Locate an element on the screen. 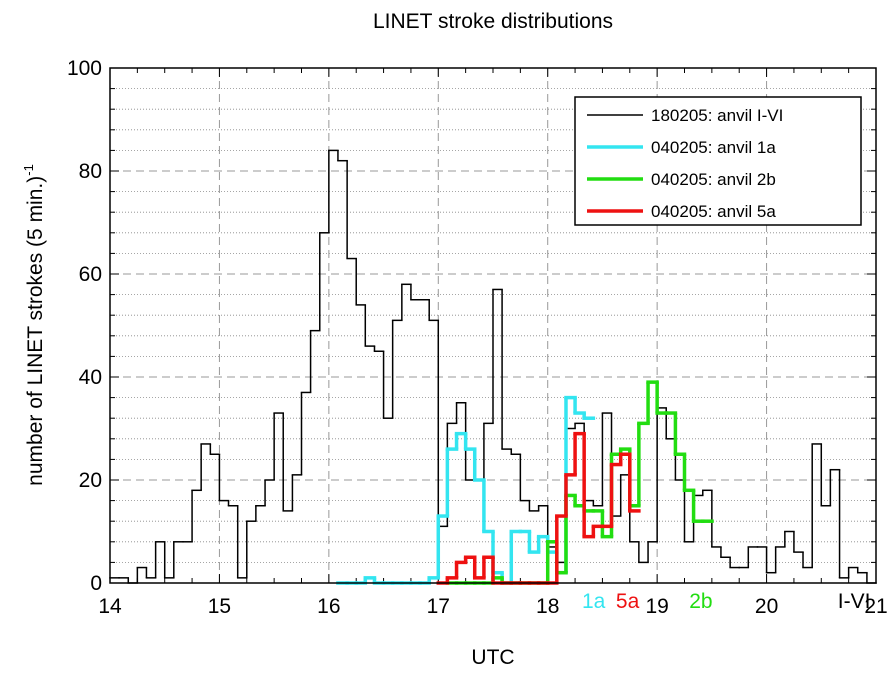  y-tick-label: 60 is located at coordinates (90, 274).